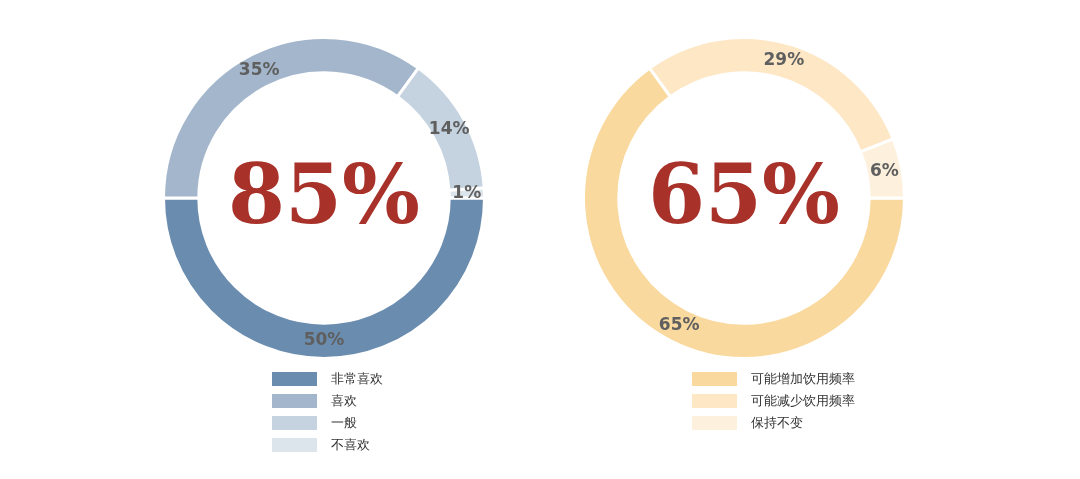  What do you see at coordinates (259, 69) in the screenshot?
I see `data-label: 35%` at bounding box center [259, 69].